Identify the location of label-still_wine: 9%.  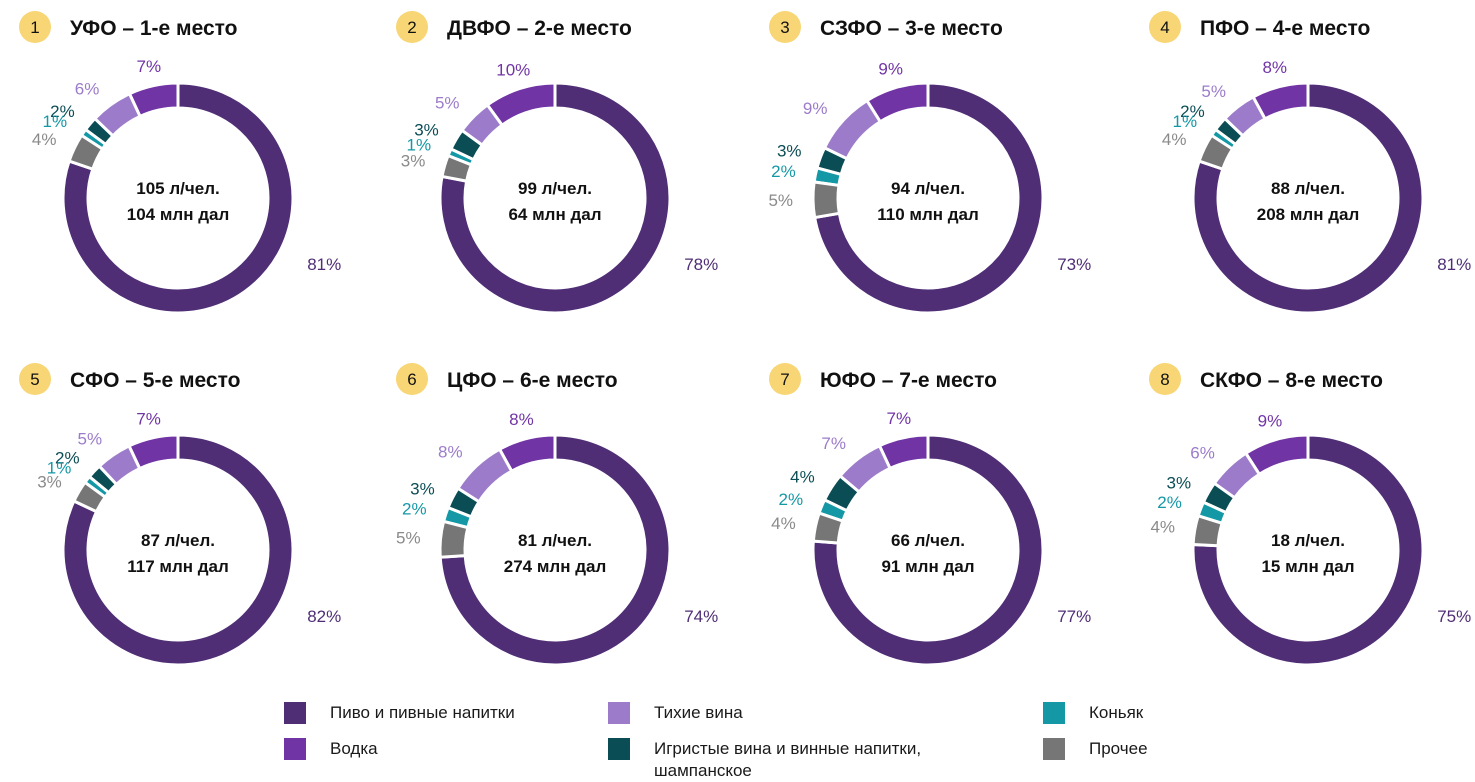
(815, 108).